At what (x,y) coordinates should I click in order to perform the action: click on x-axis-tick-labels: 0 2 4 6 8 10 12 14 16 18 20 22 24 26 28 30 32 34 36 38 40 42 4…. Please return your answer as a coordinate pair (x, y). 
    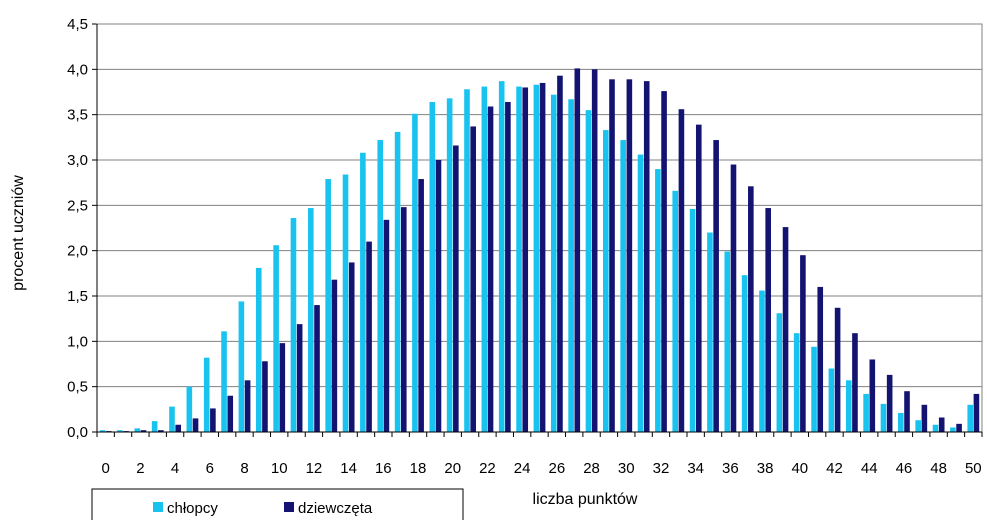
    Looking at the image, I should click on (542, 468).